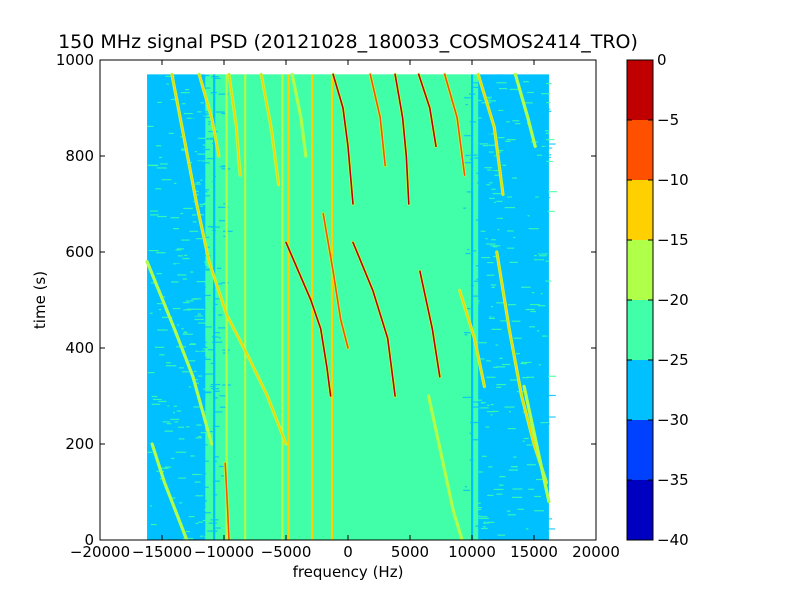 This screenshot has height=600, width=800. Describe the element at coordinates (673, 180) in the screenshot. I see `colorbar-tick-label: −10` at that location.